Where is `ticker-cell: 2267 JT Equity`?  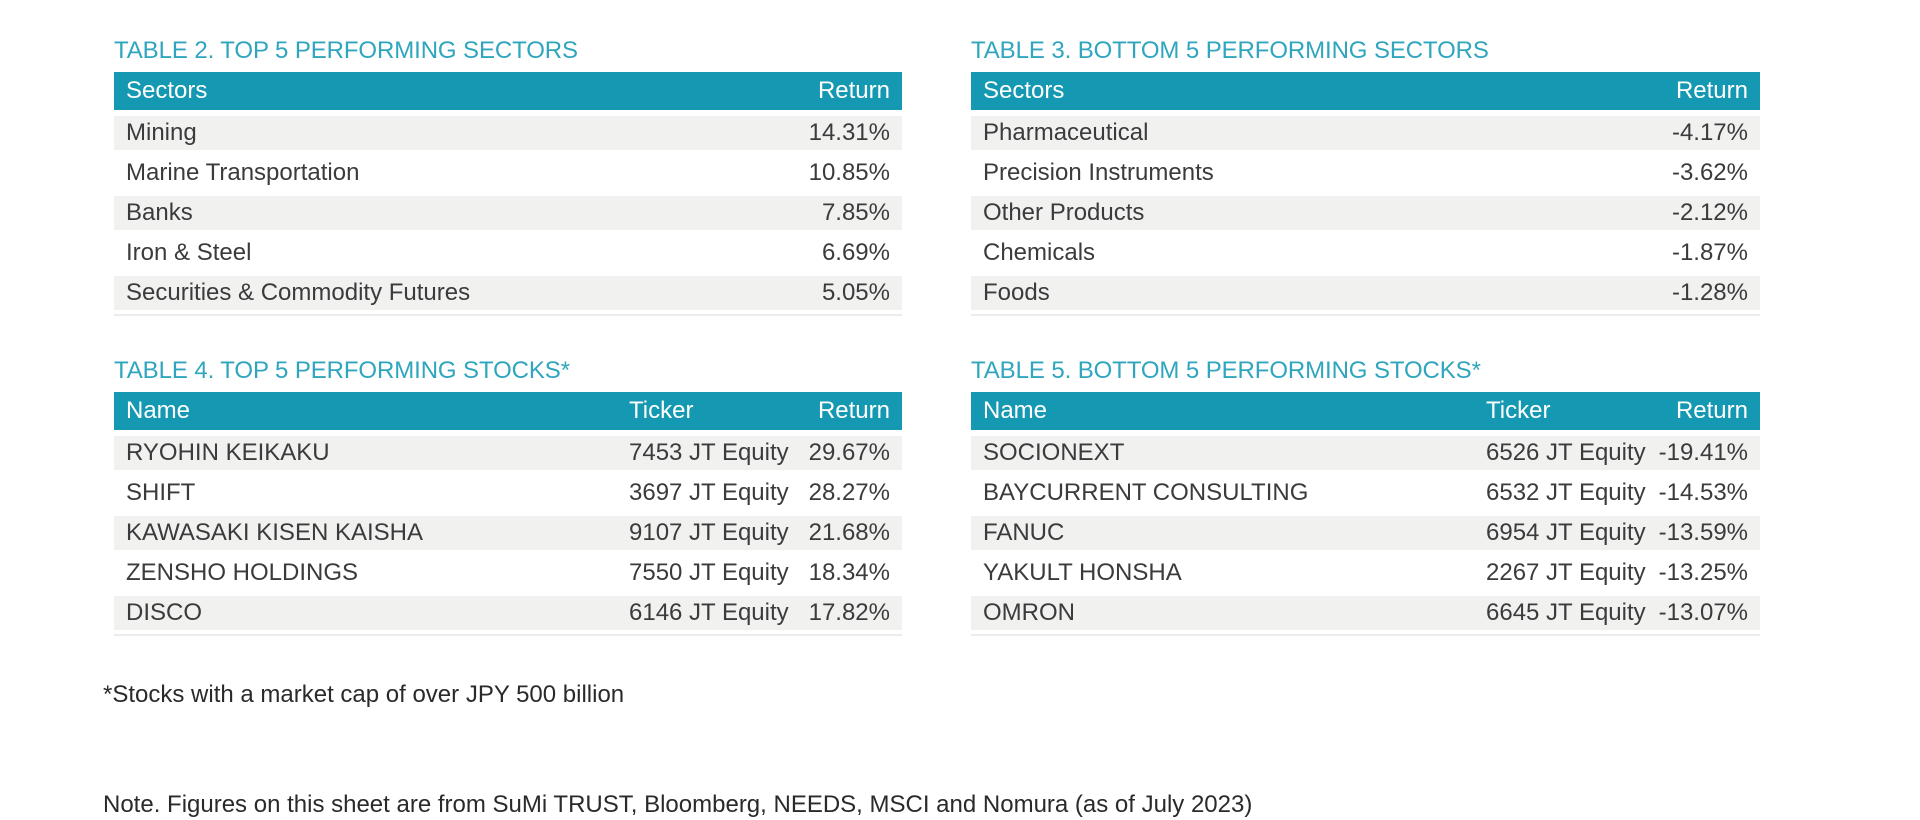 ticker-cell: 2267 JT Equity is located at coordinates (1566, 572).